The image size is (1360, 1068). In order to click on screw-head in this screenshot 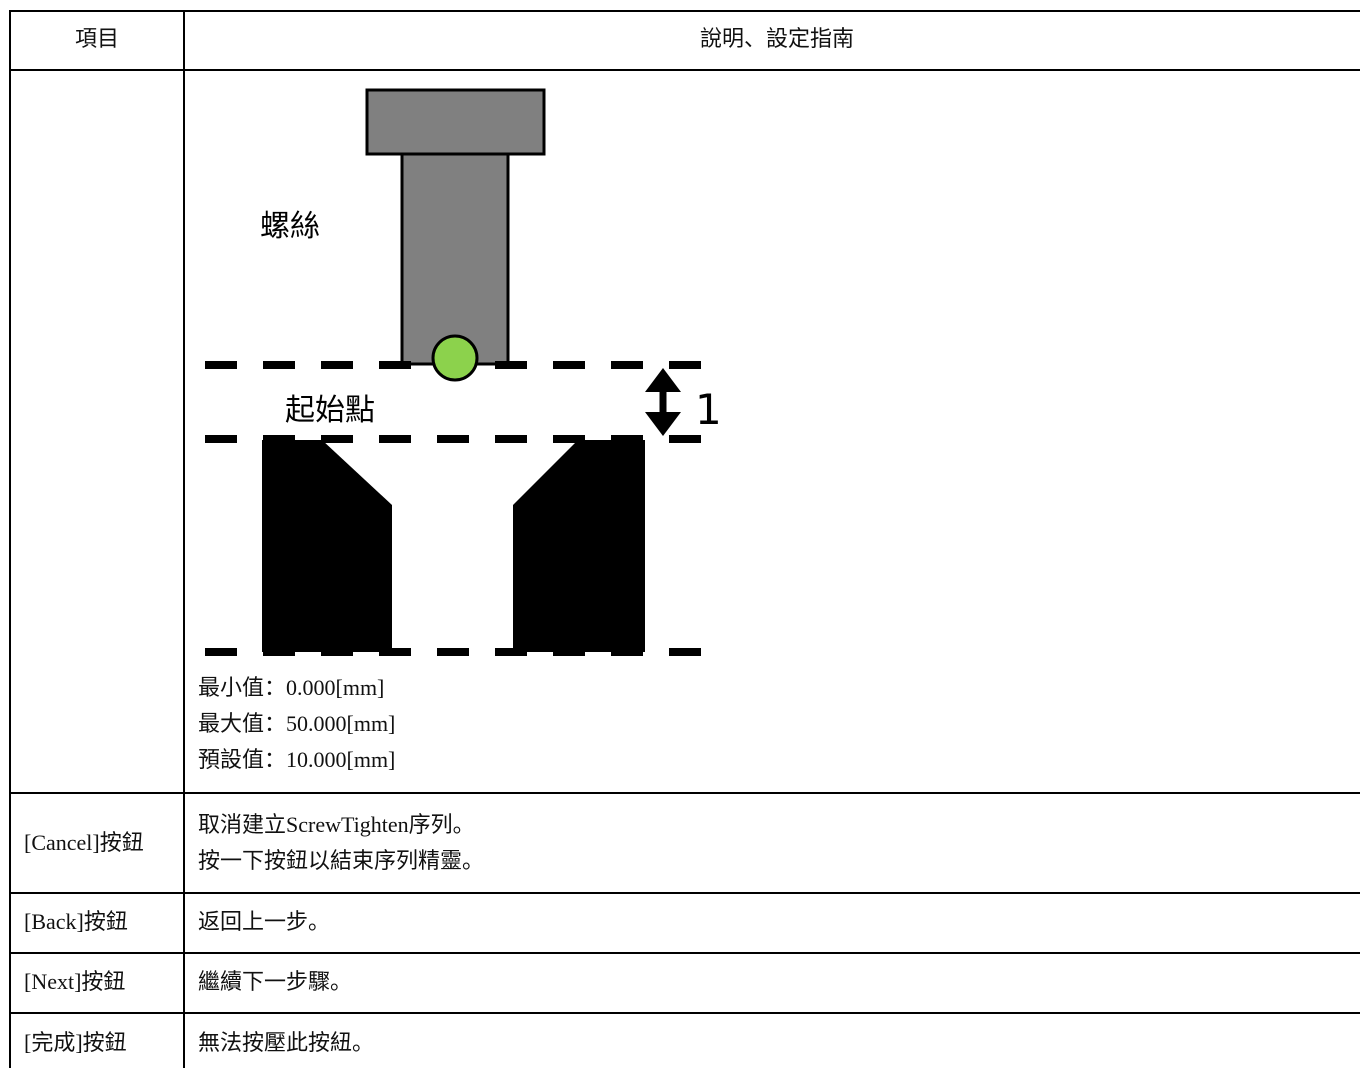, I will do `click(455, 122)`.